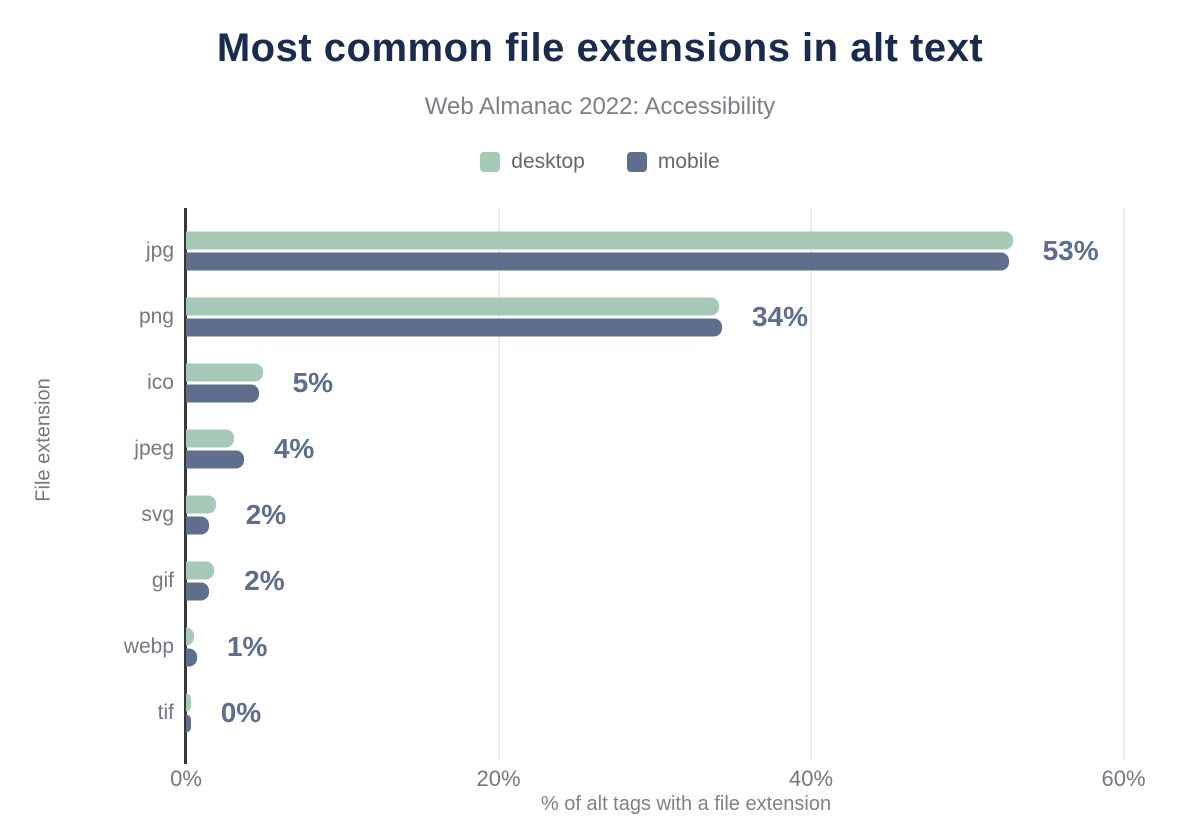 The width and height of the screenshot is (1200, 840). What do you see at coordinates (600, 48) in the screenshot?
I see `chart-title: Most common file extensions in alt text` at bounding box center [600, 48].